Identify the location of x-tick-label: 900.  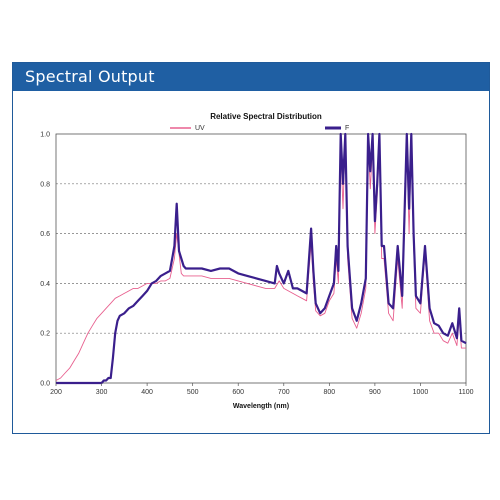
(375, 392).